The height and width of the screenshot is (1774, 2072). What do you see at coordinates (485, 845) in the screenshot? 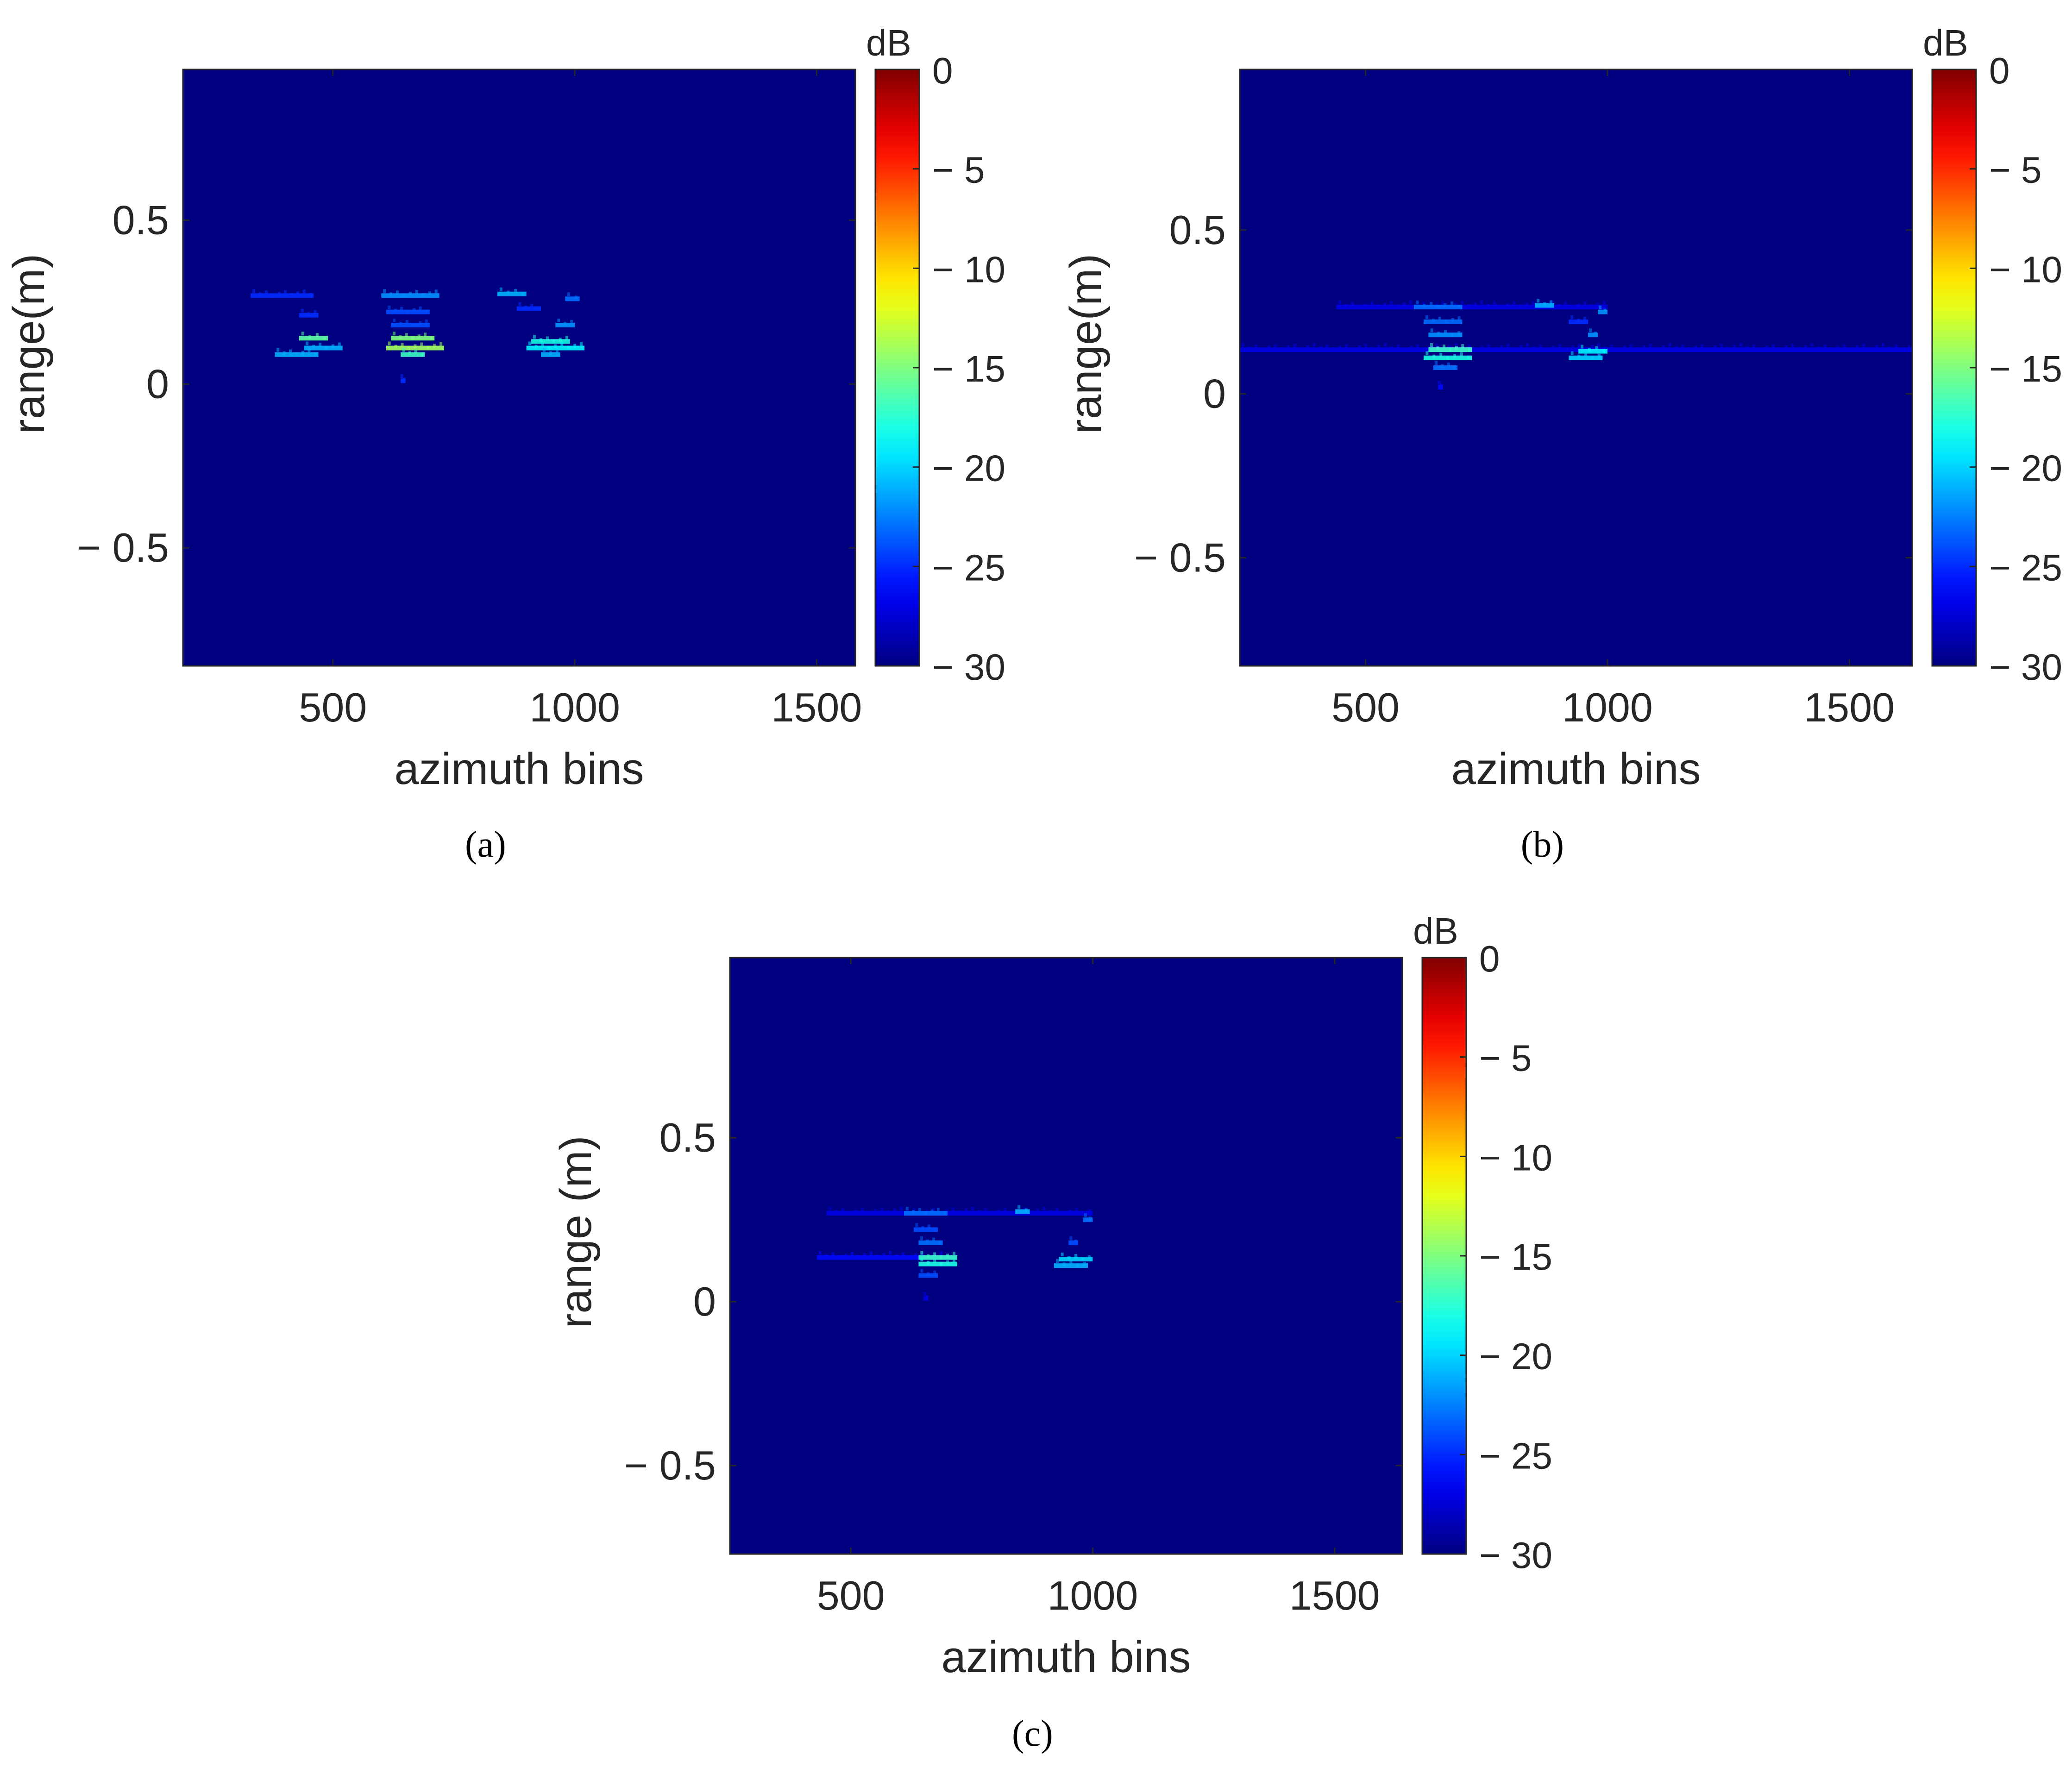
I see `panel-caption: (a)` at bounding box center [485, 845].